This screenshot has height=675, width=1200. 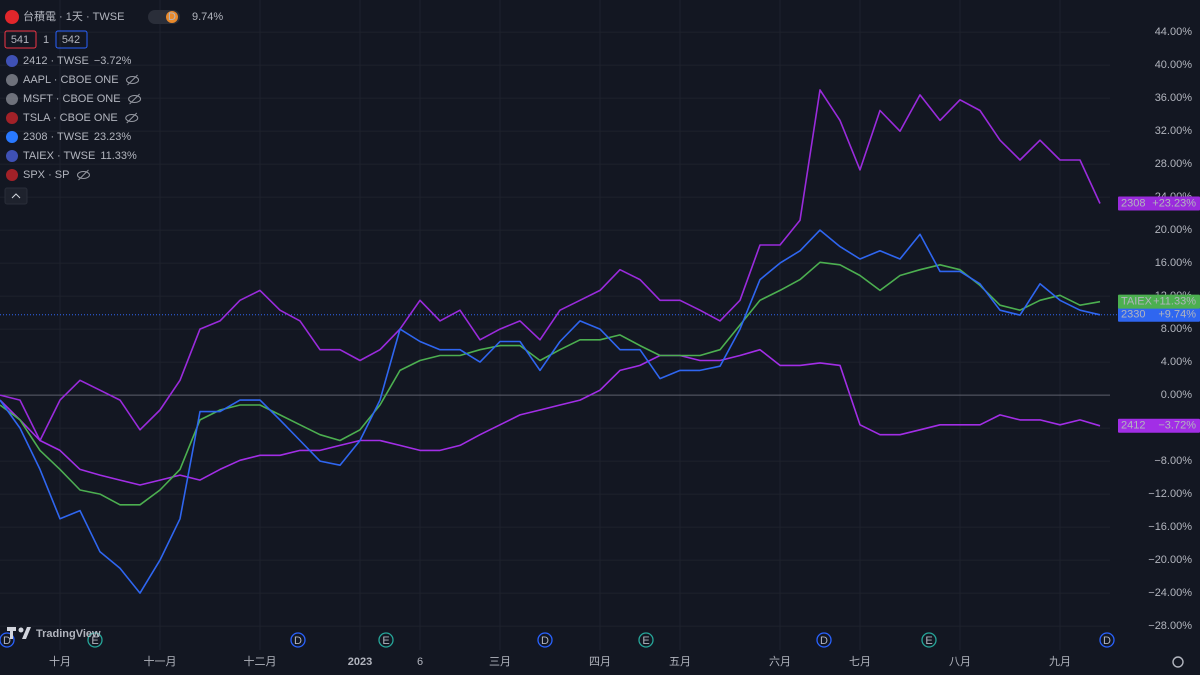 I want to click on end-tag-name: 2330, so click(x=1133, y=315).